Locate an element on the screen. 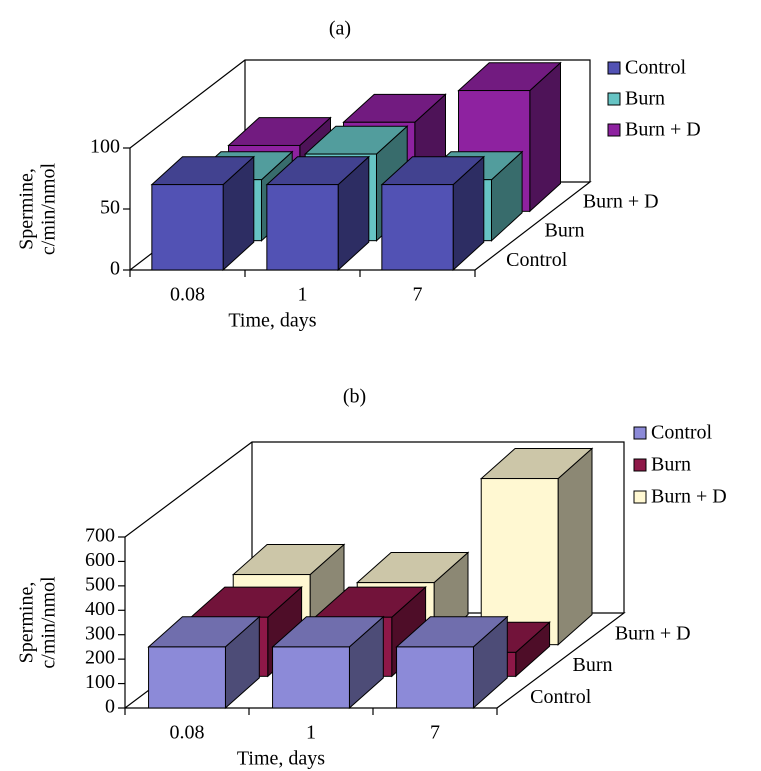  y-tick-label: 200 is located at coordinates (100, 658).